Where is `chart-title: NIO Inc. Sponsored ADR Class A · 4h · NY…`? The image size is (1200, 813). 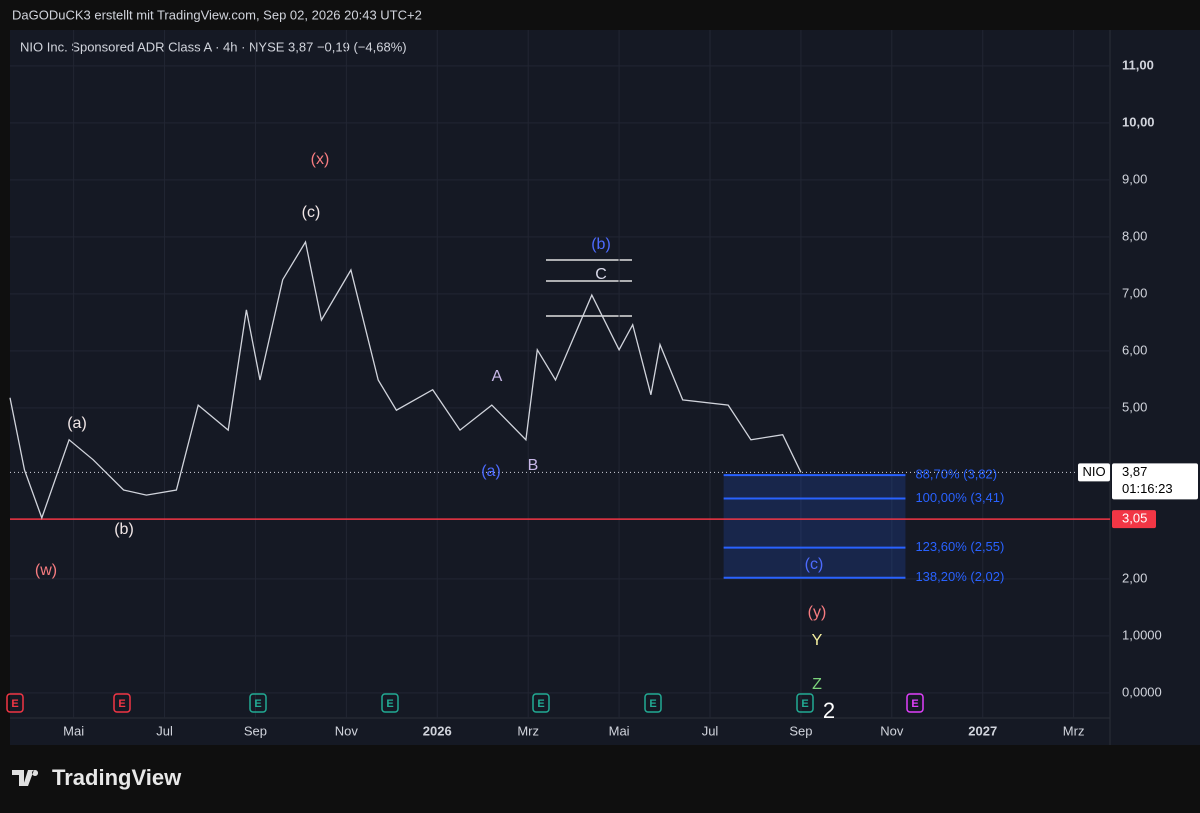
chart-title: NIO Inc. Sponsored ADR Class A · 4h · NY… is located at coordinates (213, 46).